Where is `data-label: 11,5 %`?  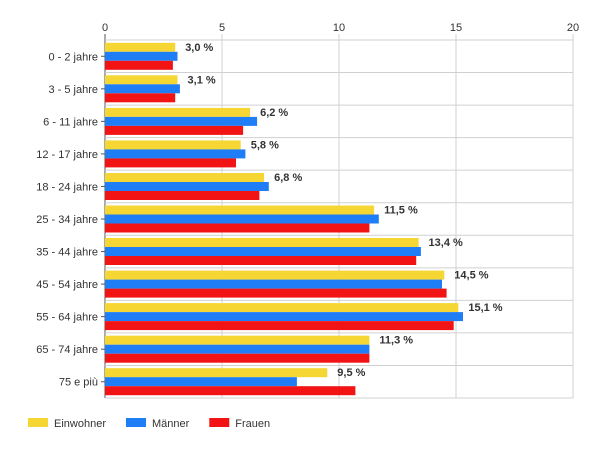 data-label: 11,5 % is located at coordinates (401, 211).